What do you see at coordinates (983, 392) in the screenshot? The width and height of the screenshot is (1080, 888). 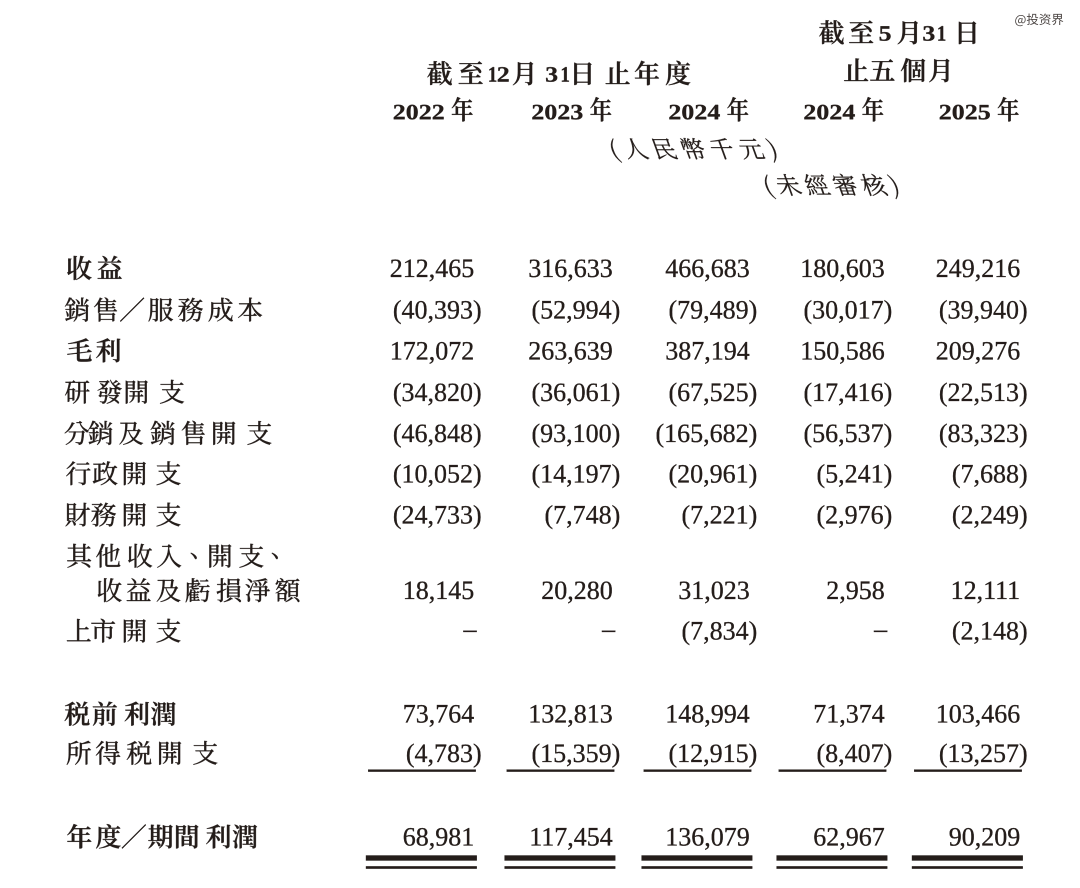 I see `svg-text: (22,513)` at bounding box center [983, 392].